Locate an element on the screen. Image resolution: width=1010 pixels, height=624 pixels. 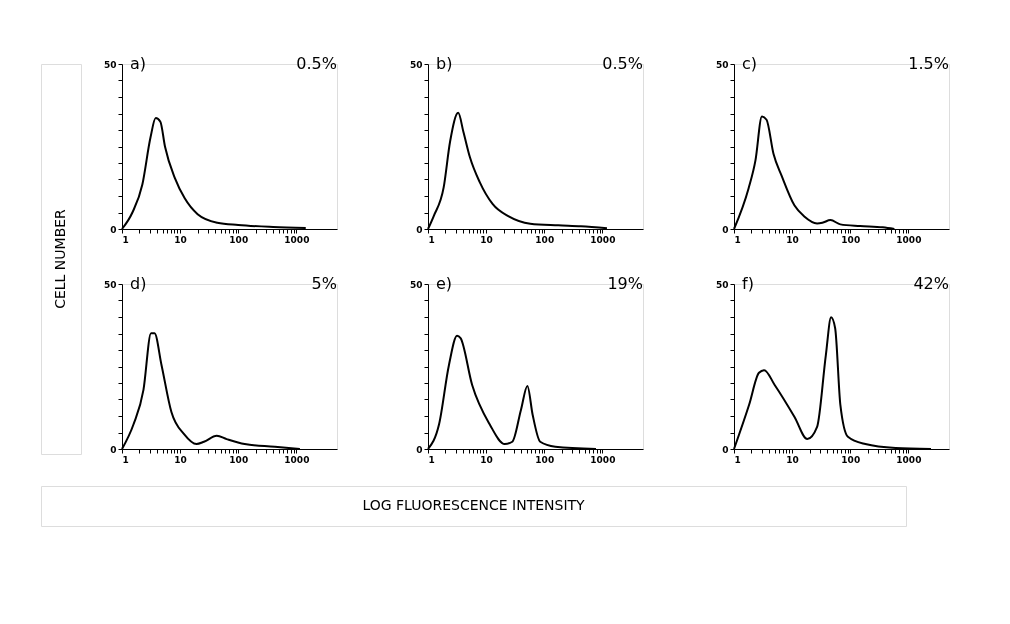
annotation: f) is located at coordinates (748, 283).